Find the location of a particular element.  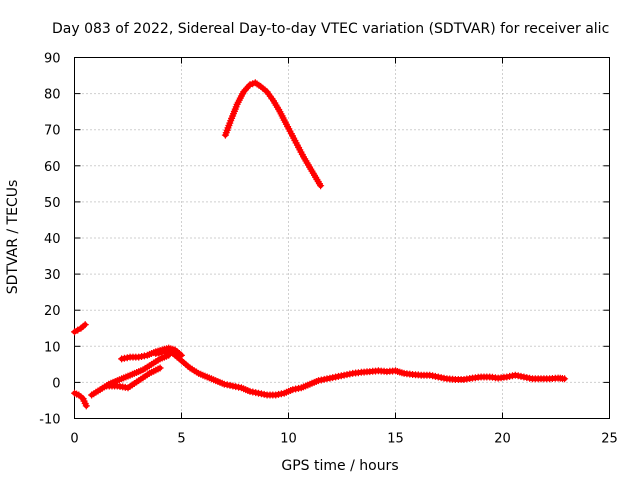

y-tick-label: 40 is located at coordinates (52, 239).